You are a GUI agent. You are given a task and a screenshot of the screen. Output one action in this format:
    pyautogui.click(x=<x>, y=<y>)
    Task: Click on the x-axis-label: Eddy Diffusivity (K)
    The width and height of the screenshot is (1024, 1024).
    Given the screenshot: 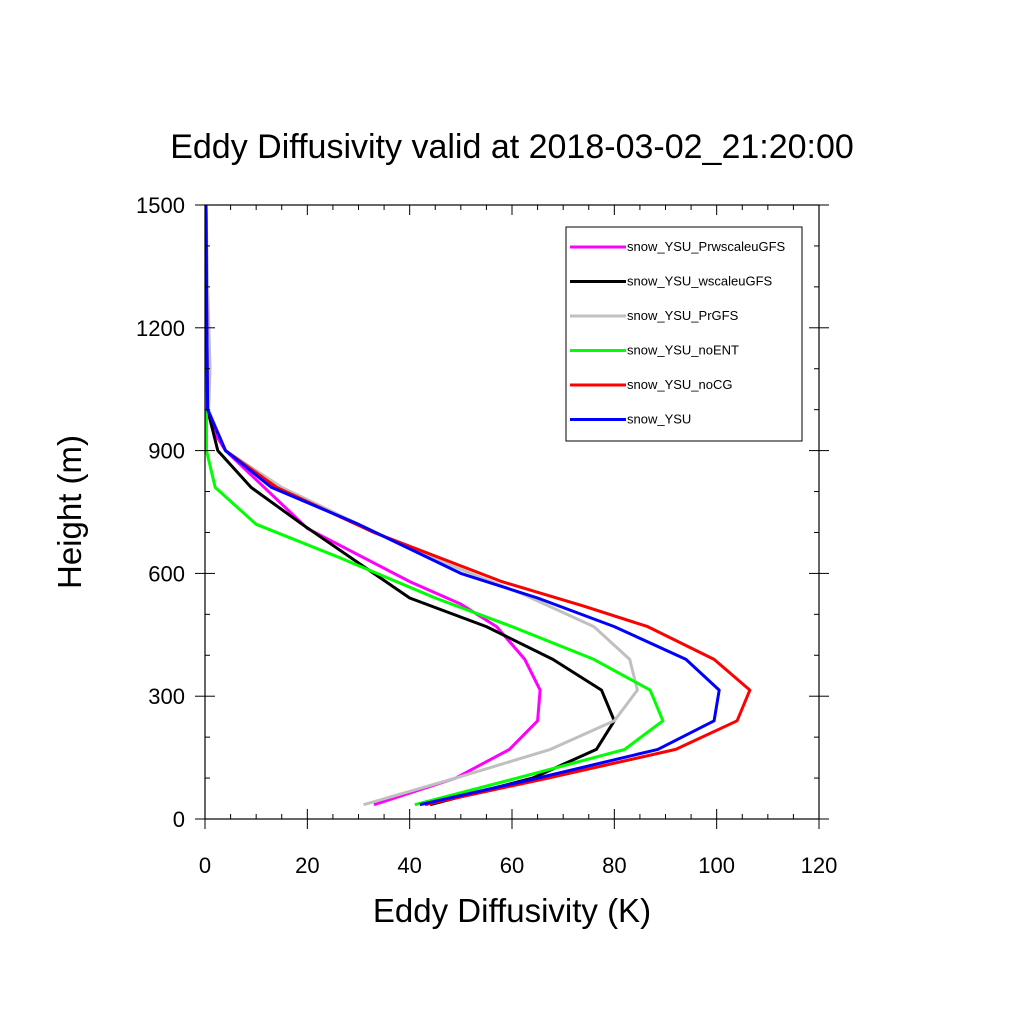 What is the action you would take?
    pyautogui.click(x=512, y=910)
    